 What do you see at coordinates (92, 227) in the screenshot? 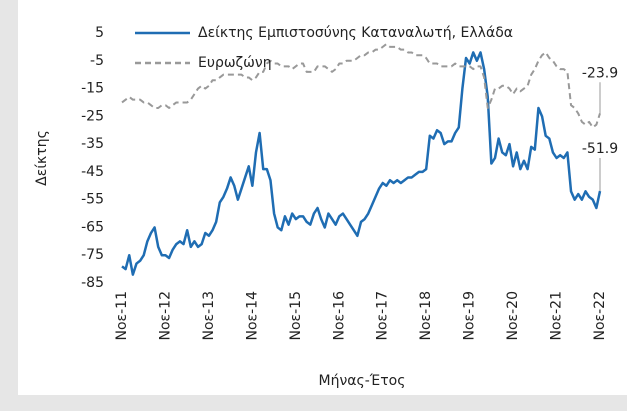
I see `y-tick-label: -65` at bounding box center [92, 227].